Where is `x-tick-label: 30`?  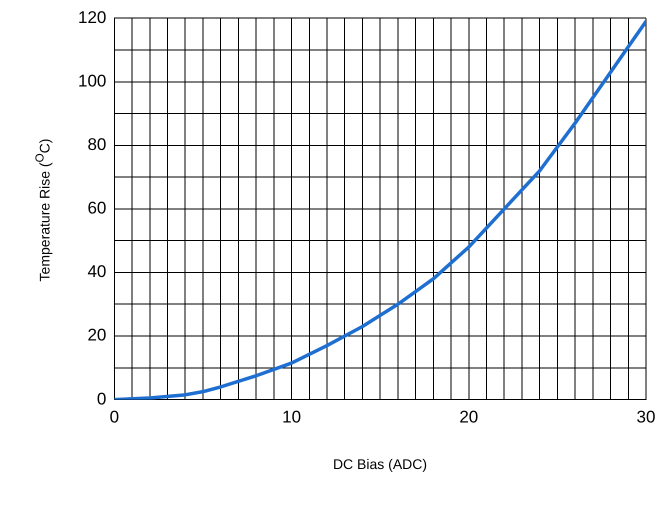
x-tick-label: 30 is located at coordinates (646, 416).